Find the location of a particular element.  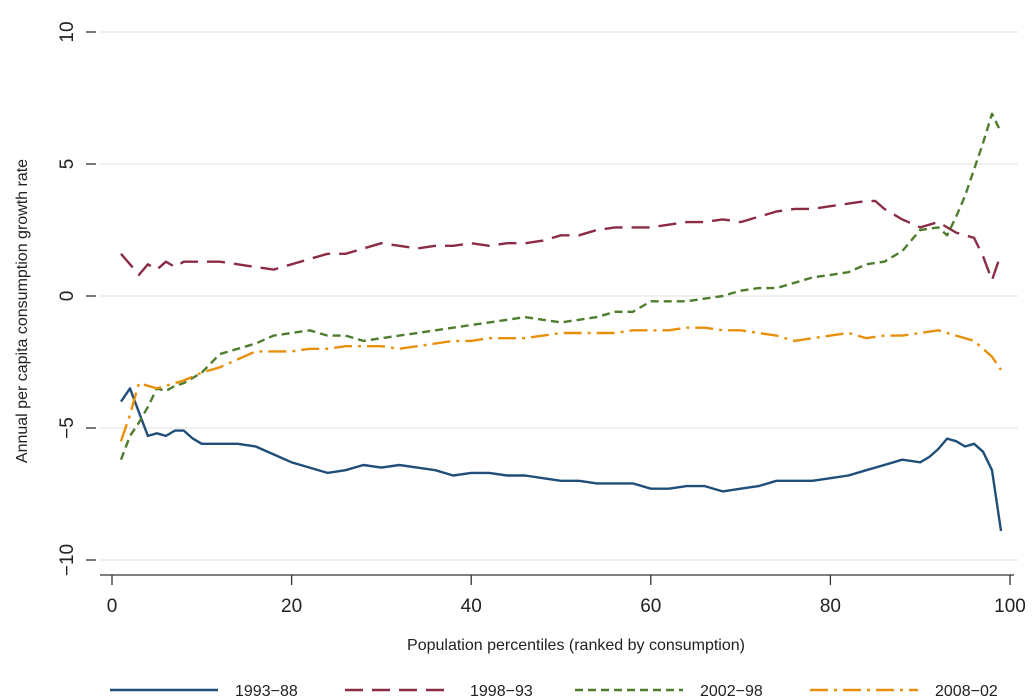

x-tick-label: 0 is located at coordinates (112, 606).